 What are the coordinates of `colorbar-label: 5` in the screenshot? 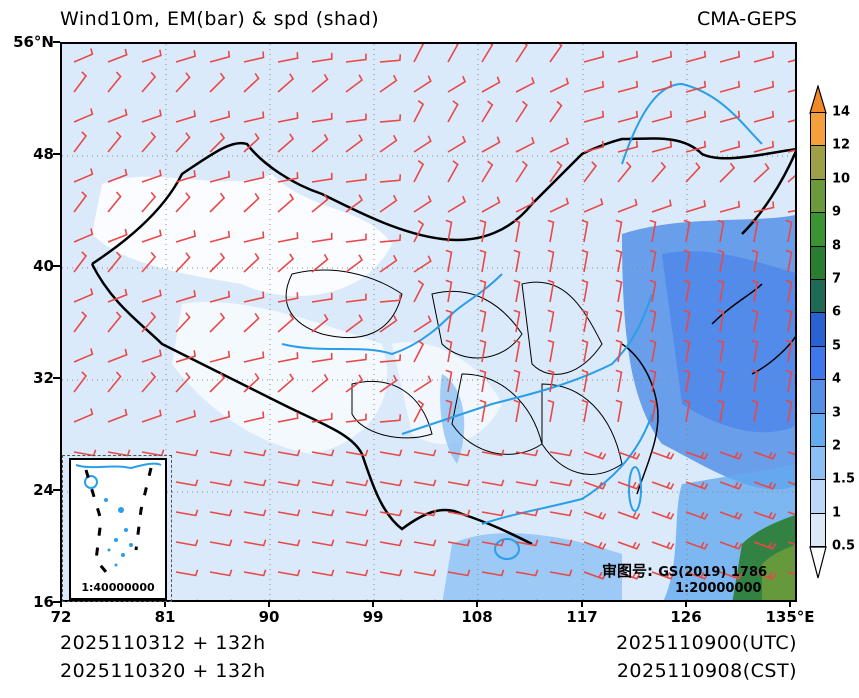 It's located at (837, 346).